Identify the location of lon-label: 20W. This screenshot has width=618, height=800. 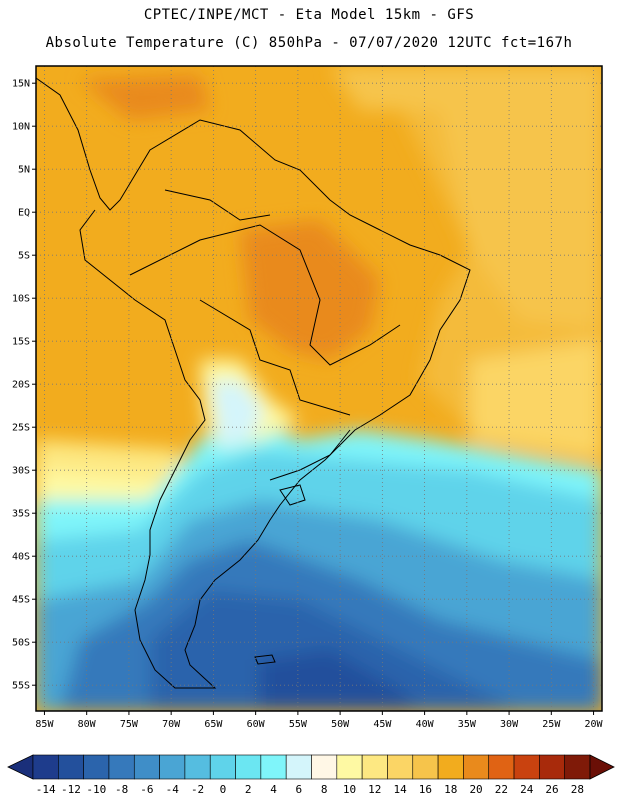
(594, 724).